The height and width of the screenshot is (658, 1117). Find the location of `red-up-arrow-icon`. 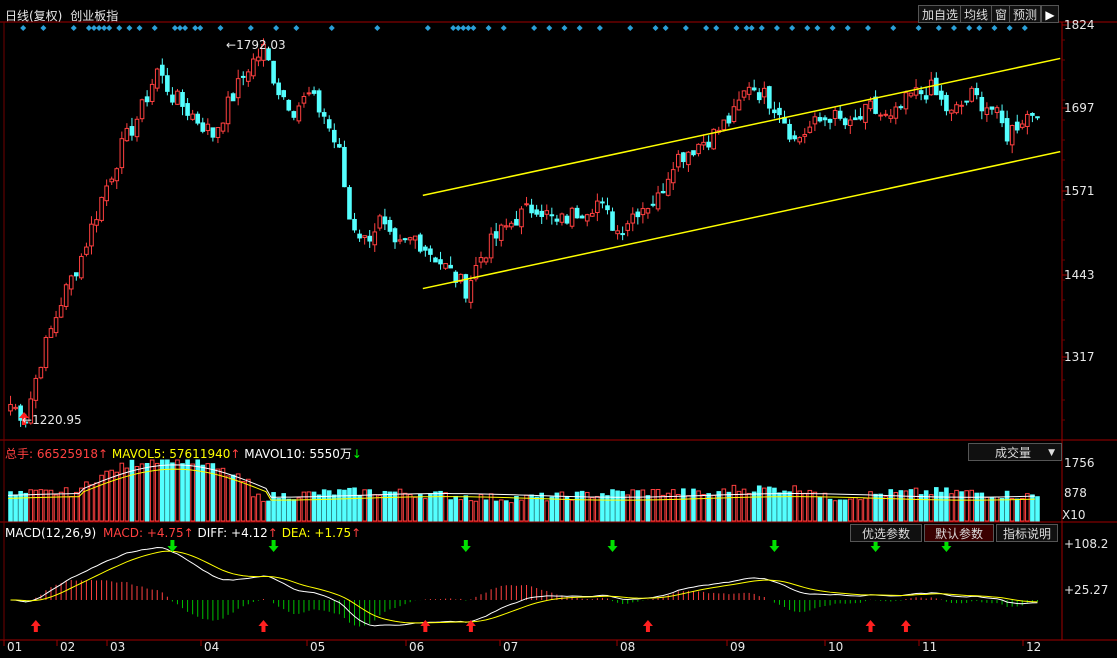

red-up-arrow-icon is located at coordinates (263, 626).